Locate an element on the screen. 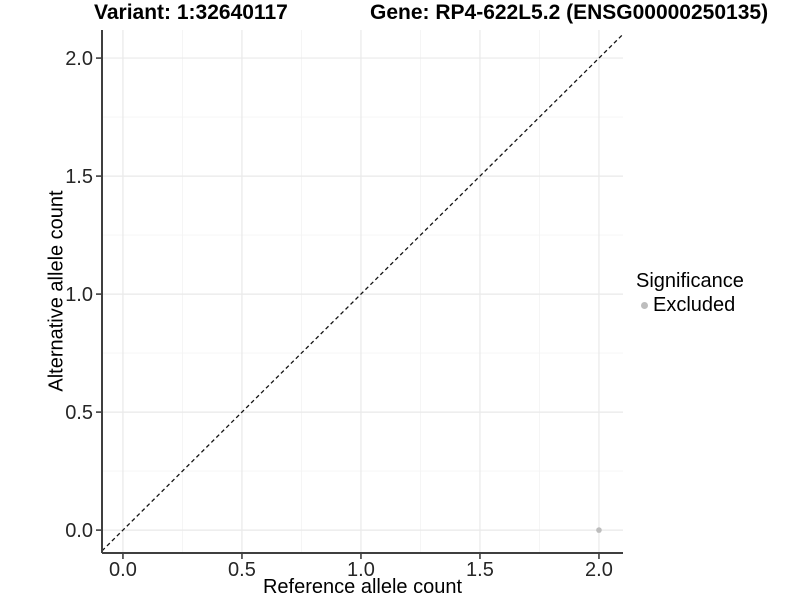  y-tick-label: 0.0 is located at coordinates (79, 531).